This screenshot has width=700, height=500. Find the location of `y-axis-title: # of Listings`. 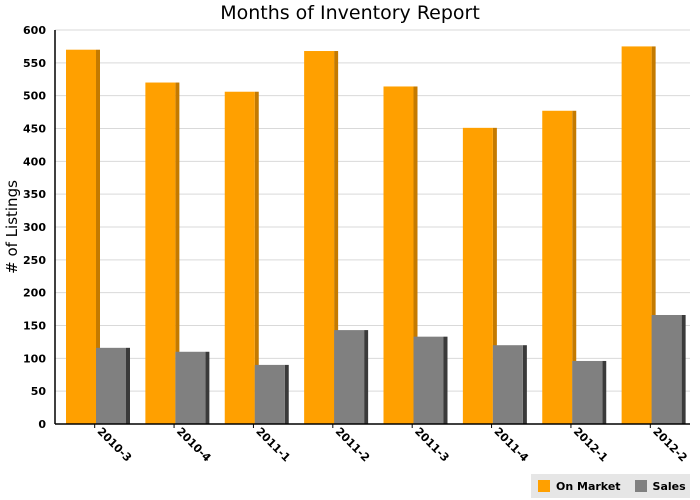

y-axis-title: # of Listings is located at coordinates (12, 227).